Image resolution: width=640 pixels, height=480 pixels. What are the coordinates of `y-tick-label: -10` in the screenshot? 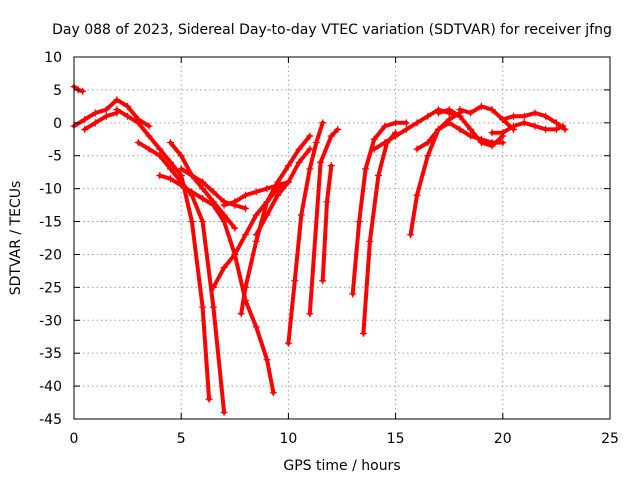 It's located at (50, 190).